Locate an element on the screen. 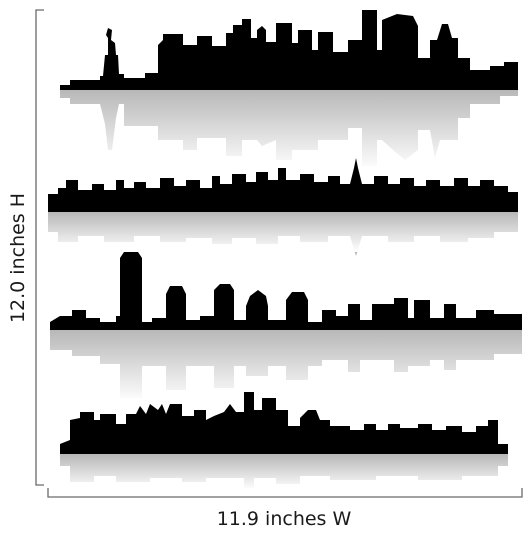  width-bracket is located at coordinates (285, 493).